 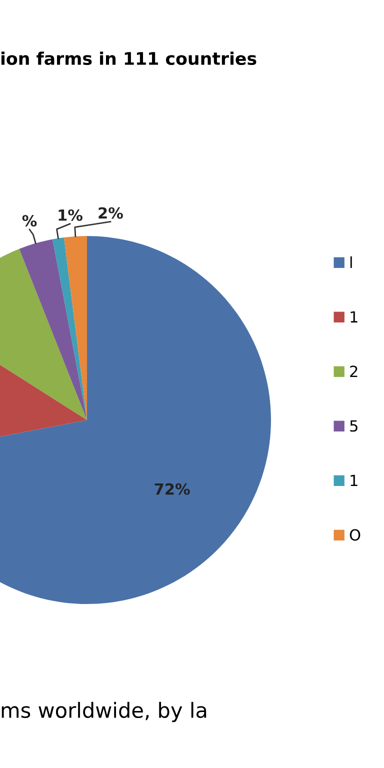 I want to click on legend-label: l, so click(x=351, y=262).